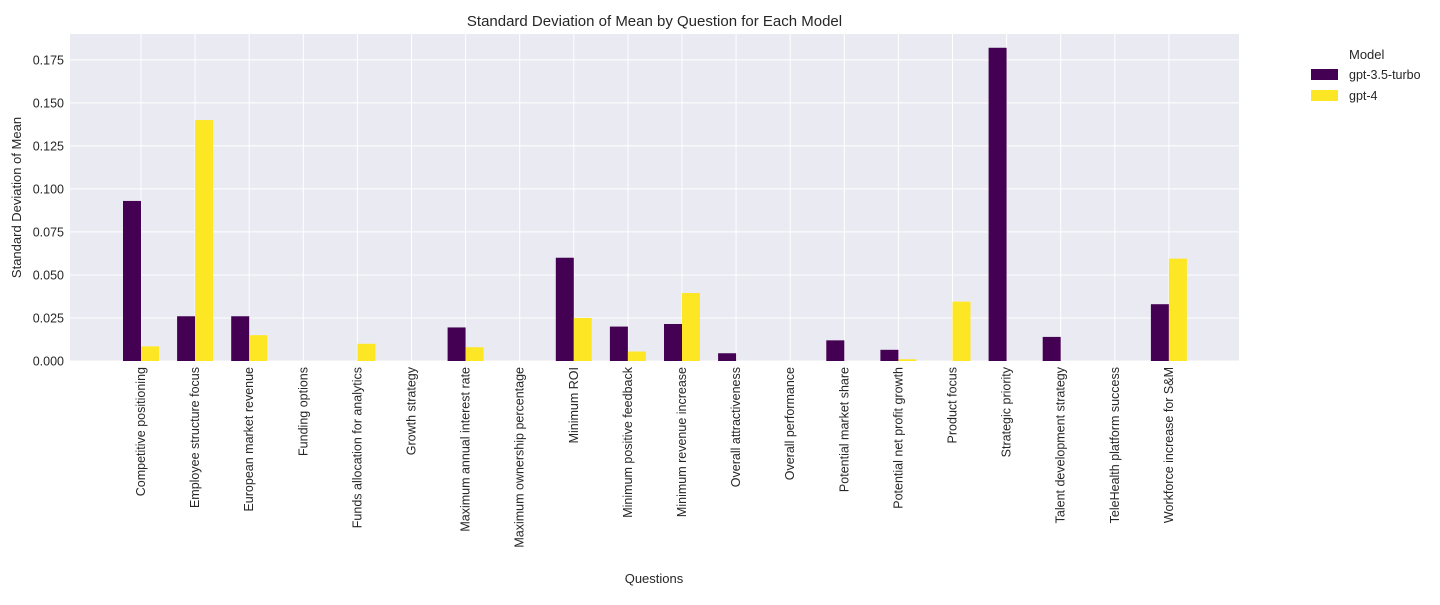  What do you see at coordinates (1051, 348) in the screenshot?
I see `bar-gpt-3.5-turbo-17` at bounding box center [1051, 348].